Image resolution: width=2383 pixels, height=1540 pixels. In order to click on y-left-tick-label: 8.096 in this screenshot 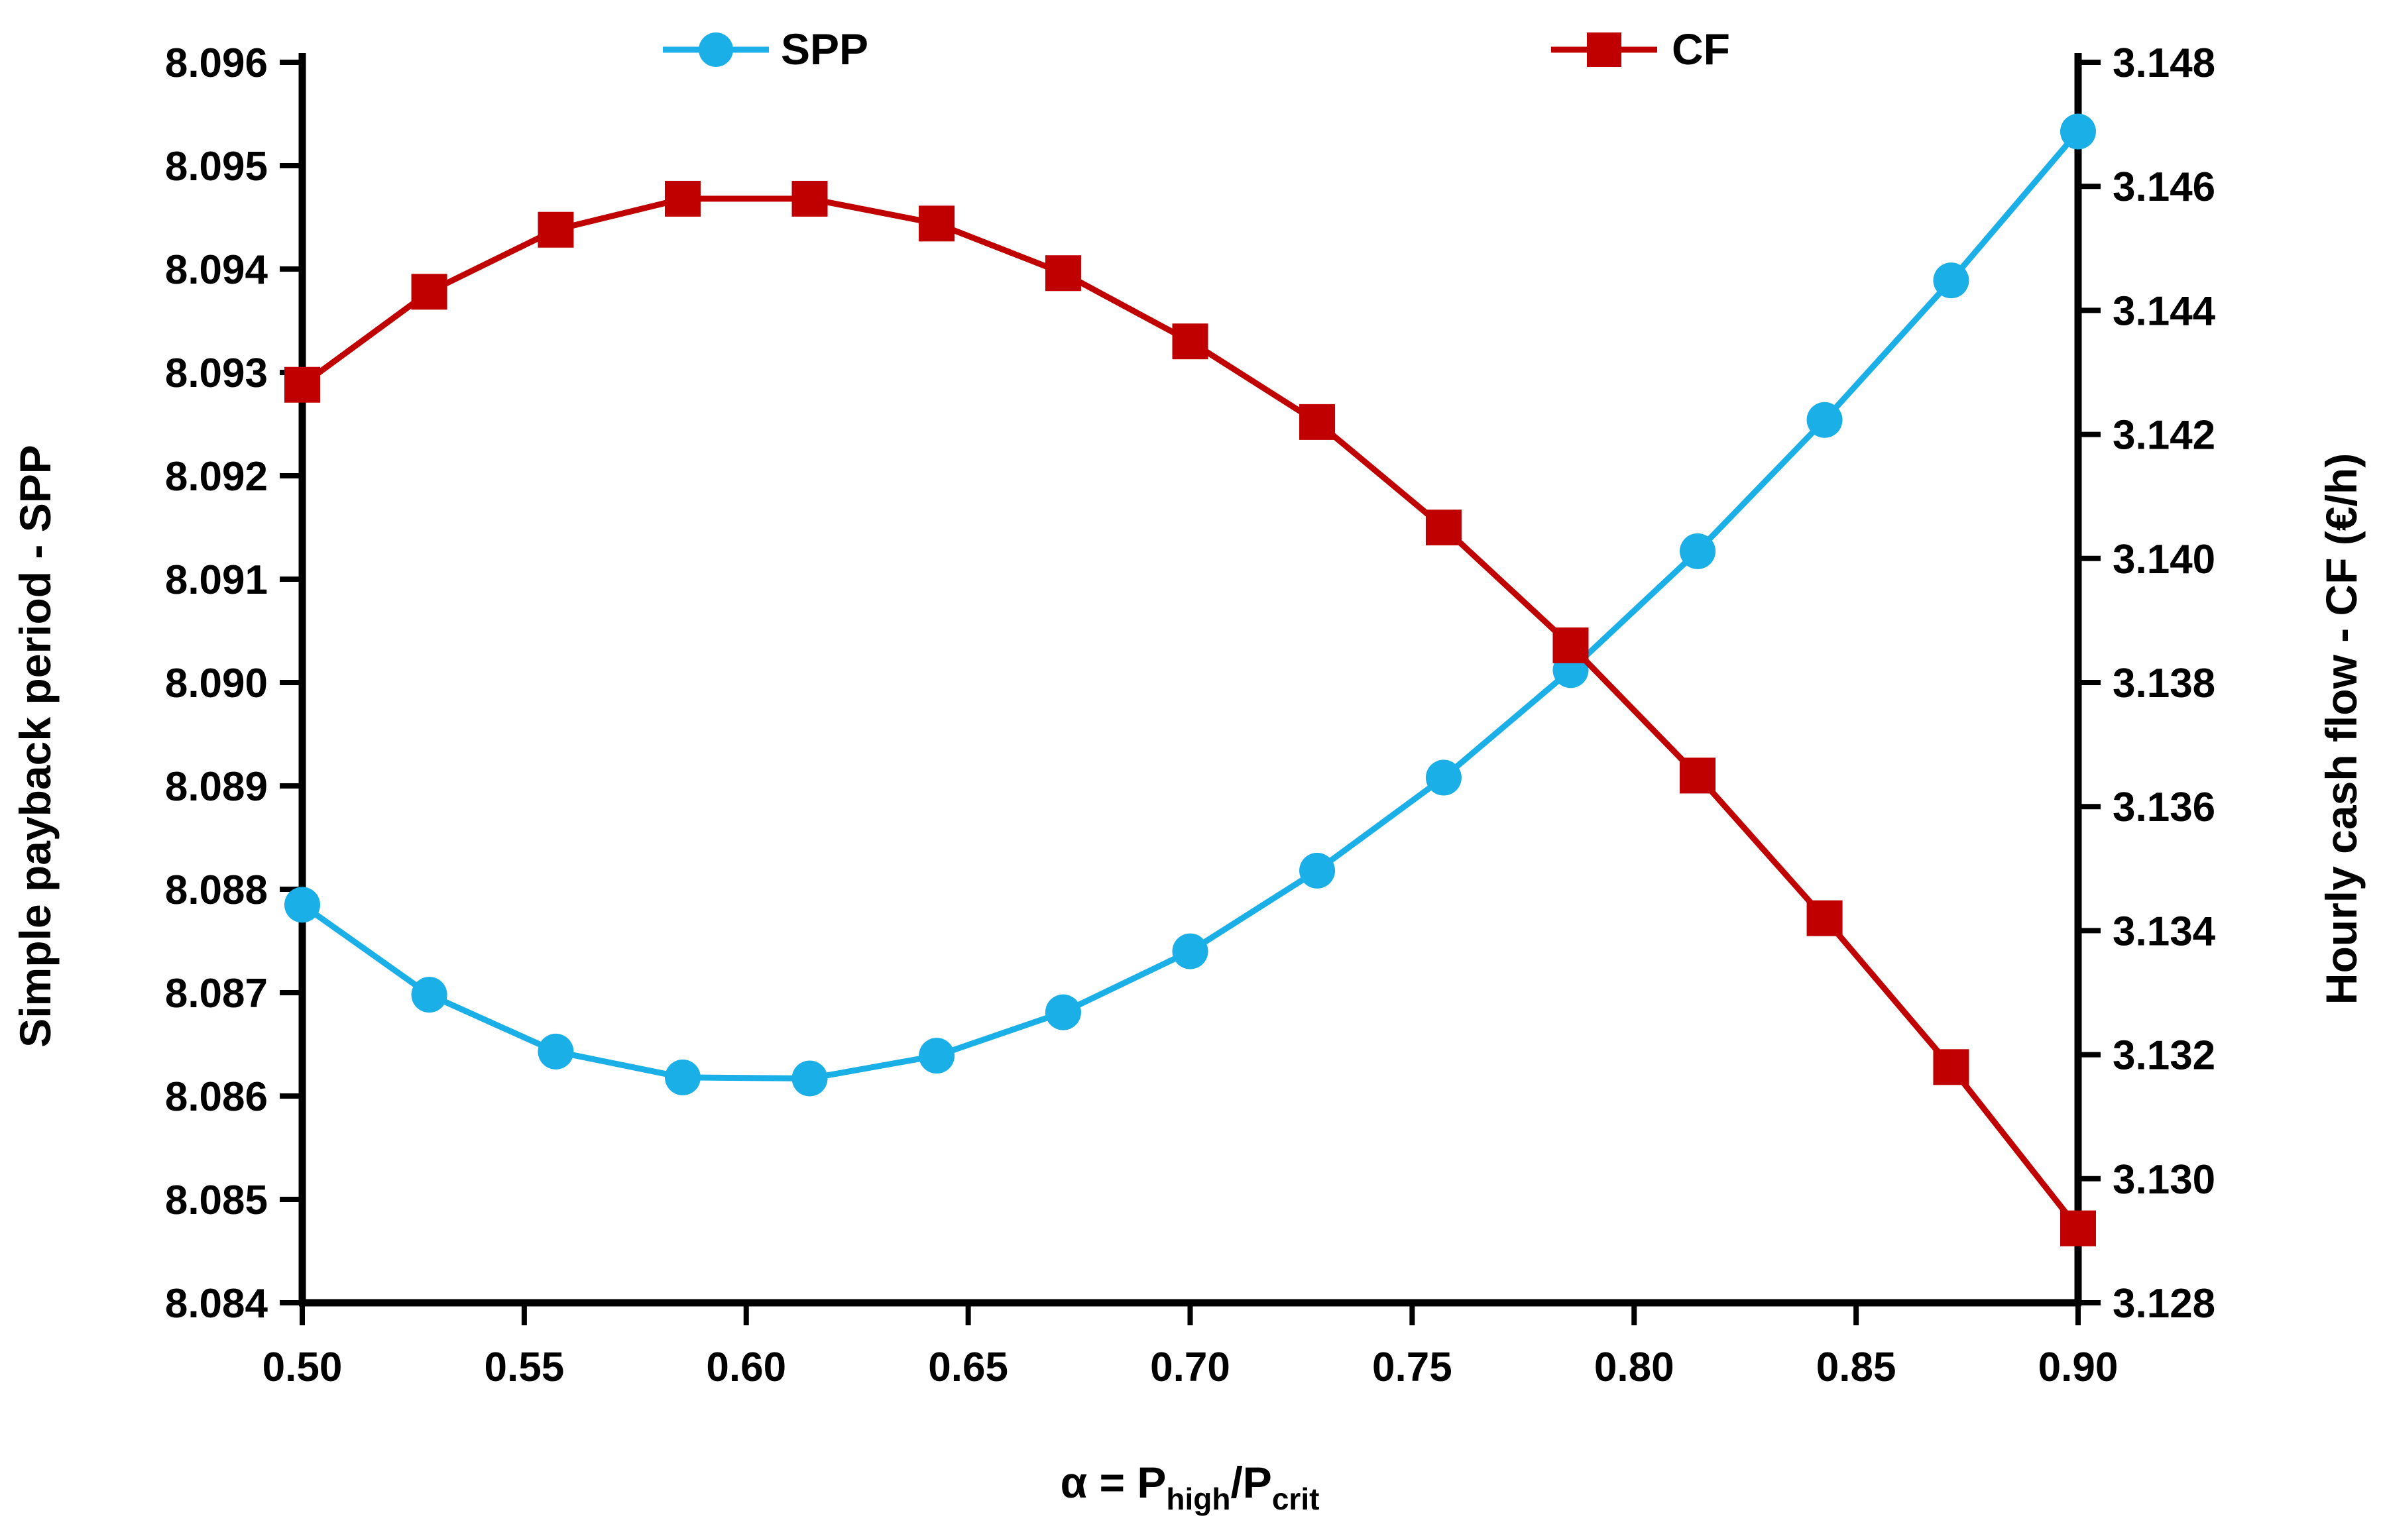, I will do `click(216, 63)`.